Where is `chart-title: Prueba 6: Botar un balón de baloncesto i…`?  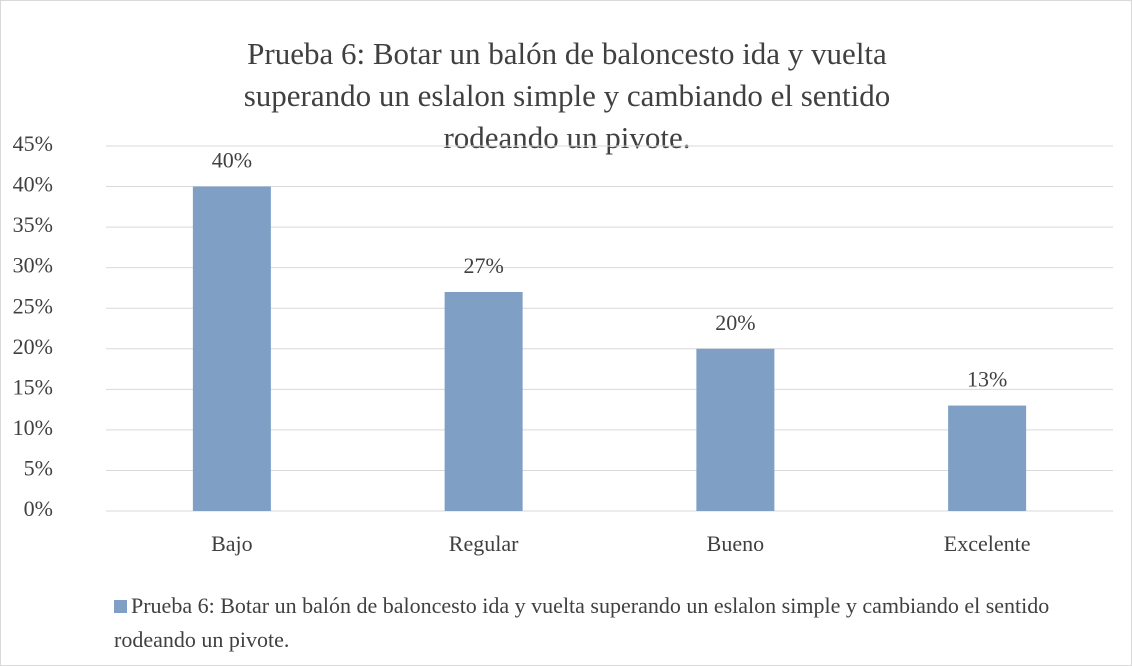
chart-title: Prueba 6: Botar un balón de baloncesto i… is located at coordinates (567, 95).